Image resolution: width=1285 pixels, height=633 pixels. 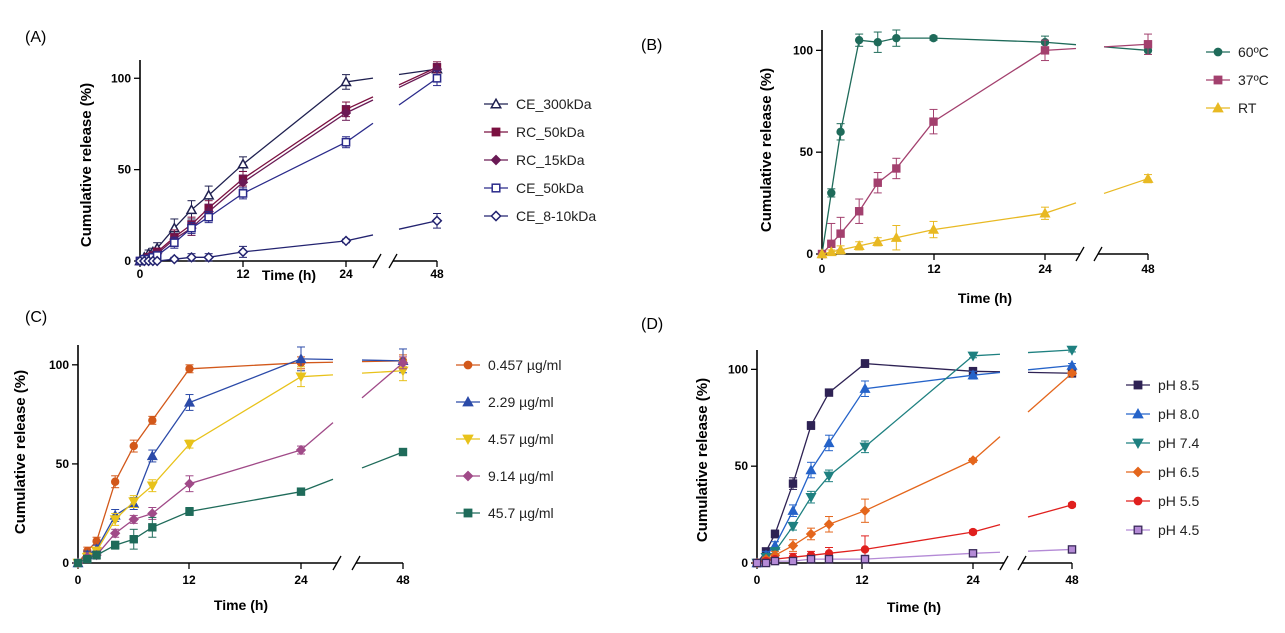 What do you see at coordinates (437, 274) in the screenshot?
I see `x-tick-label: 48` at bounding box center [437, 274].